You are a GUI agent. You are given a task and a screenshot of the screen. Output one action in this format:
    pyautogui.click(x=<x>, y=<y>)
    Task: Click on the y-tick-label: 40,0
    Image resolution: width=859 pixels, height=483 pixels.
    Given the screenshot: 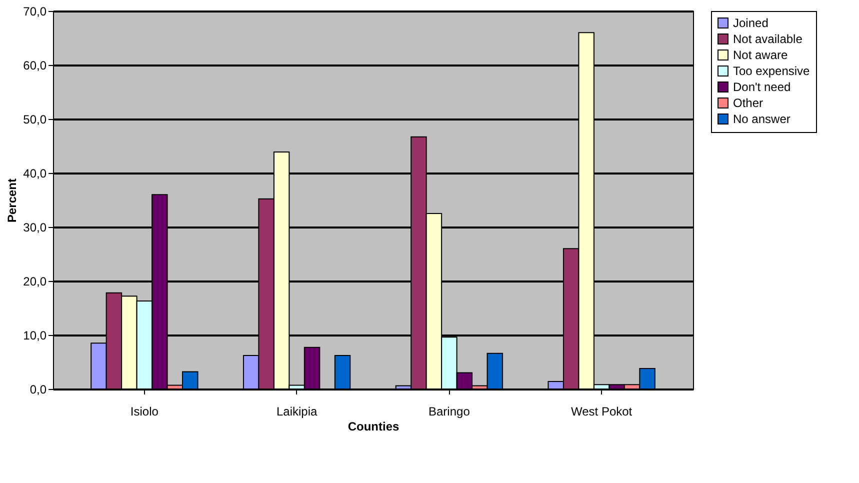 What is the action you would take?
    pyautogui.click(x=35, y=173)
    